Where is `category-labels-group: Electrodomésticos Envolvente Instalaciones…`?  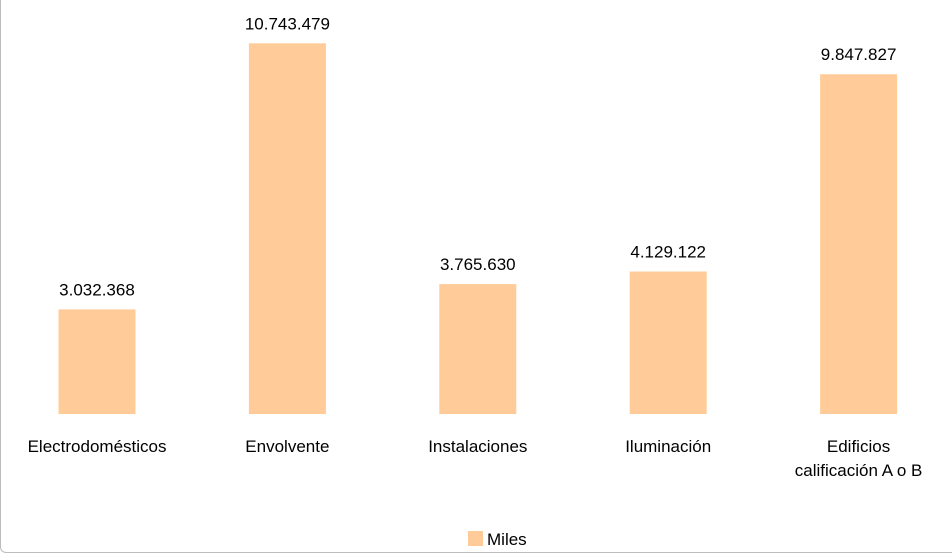 category-labels-group: Electrodomésticos Envolvente Instalaciones… is located at coordinates (475, 458).